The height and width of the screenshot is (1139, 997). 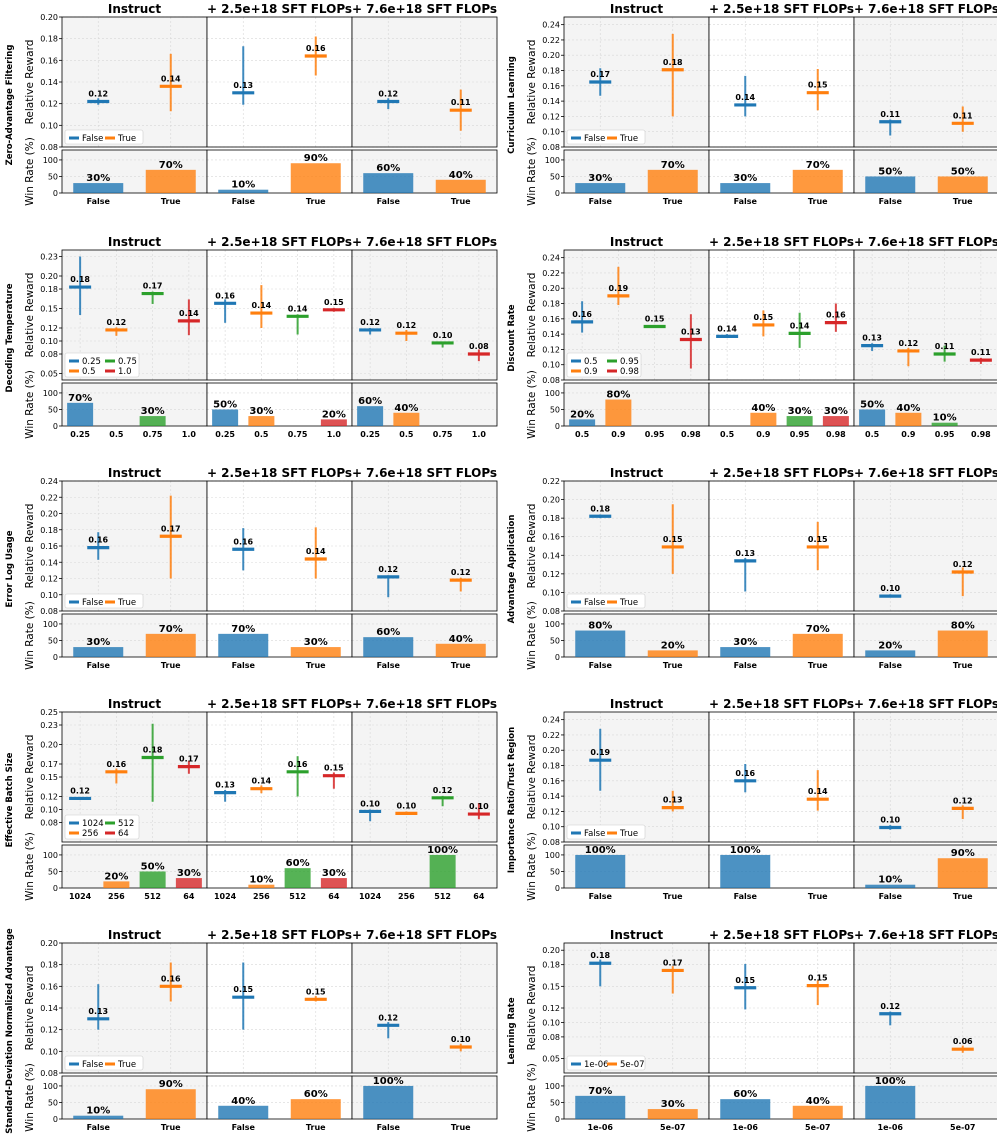 I want to click on x-tick-label: 0.95, so click(x=800, y=434).